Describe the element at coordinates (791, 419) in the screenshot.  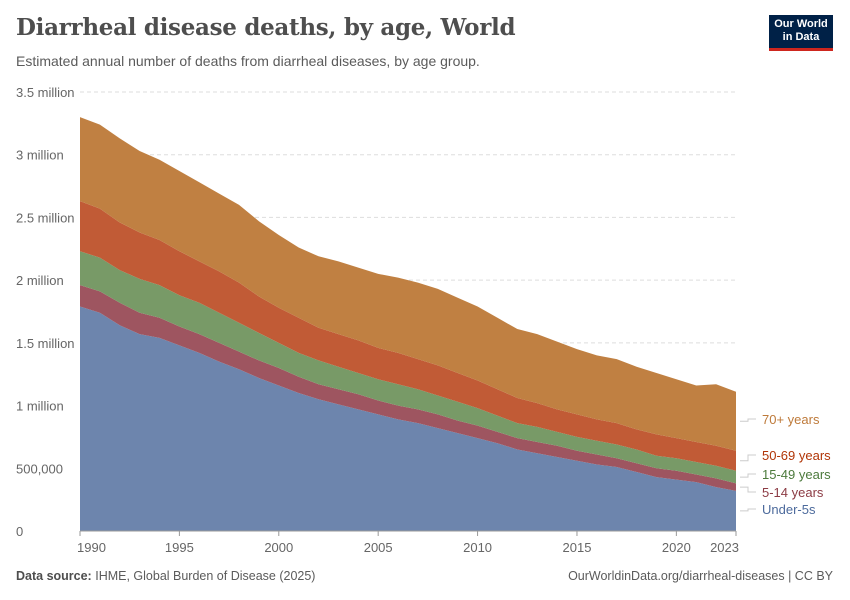
I see `series-label: 70+ years` at that location.